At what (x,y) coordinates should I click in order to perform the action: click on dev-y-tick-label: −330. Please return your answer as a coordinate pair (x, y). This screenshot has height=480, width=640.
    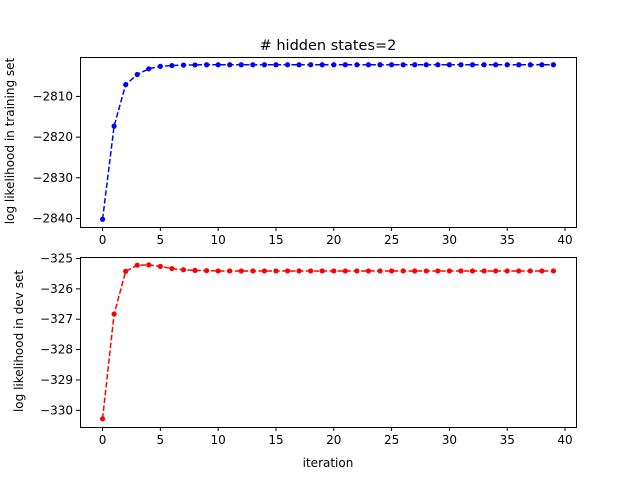
    Looking at the image, I should click on (56, 410).